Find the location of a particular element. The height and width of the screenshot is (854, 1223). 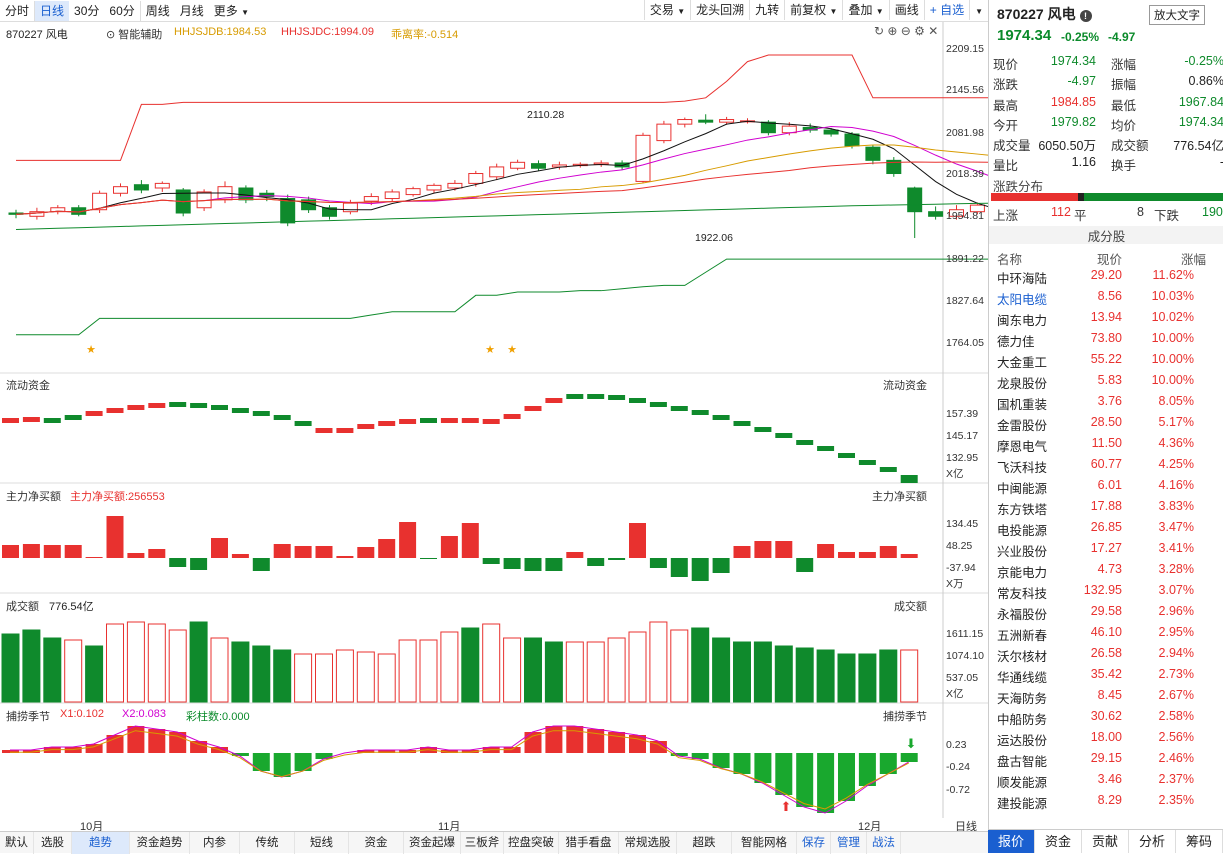

add-watchlist-button: + 自选 is located at coordinates (946, 10).